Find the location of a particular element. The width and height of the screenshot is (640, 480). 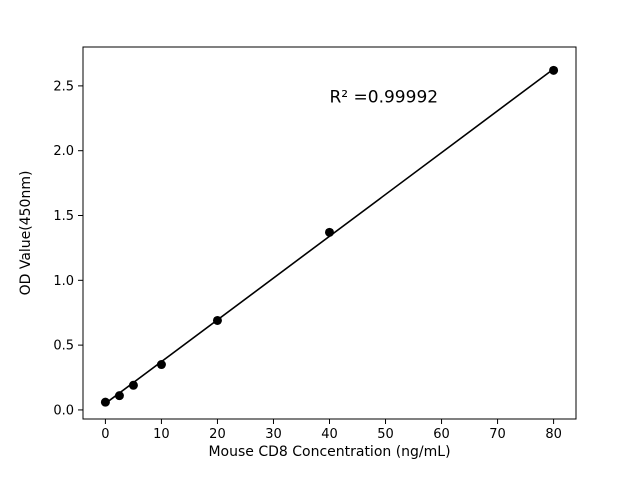

x-tick-label: 0 is located at coordinates (105, 434).